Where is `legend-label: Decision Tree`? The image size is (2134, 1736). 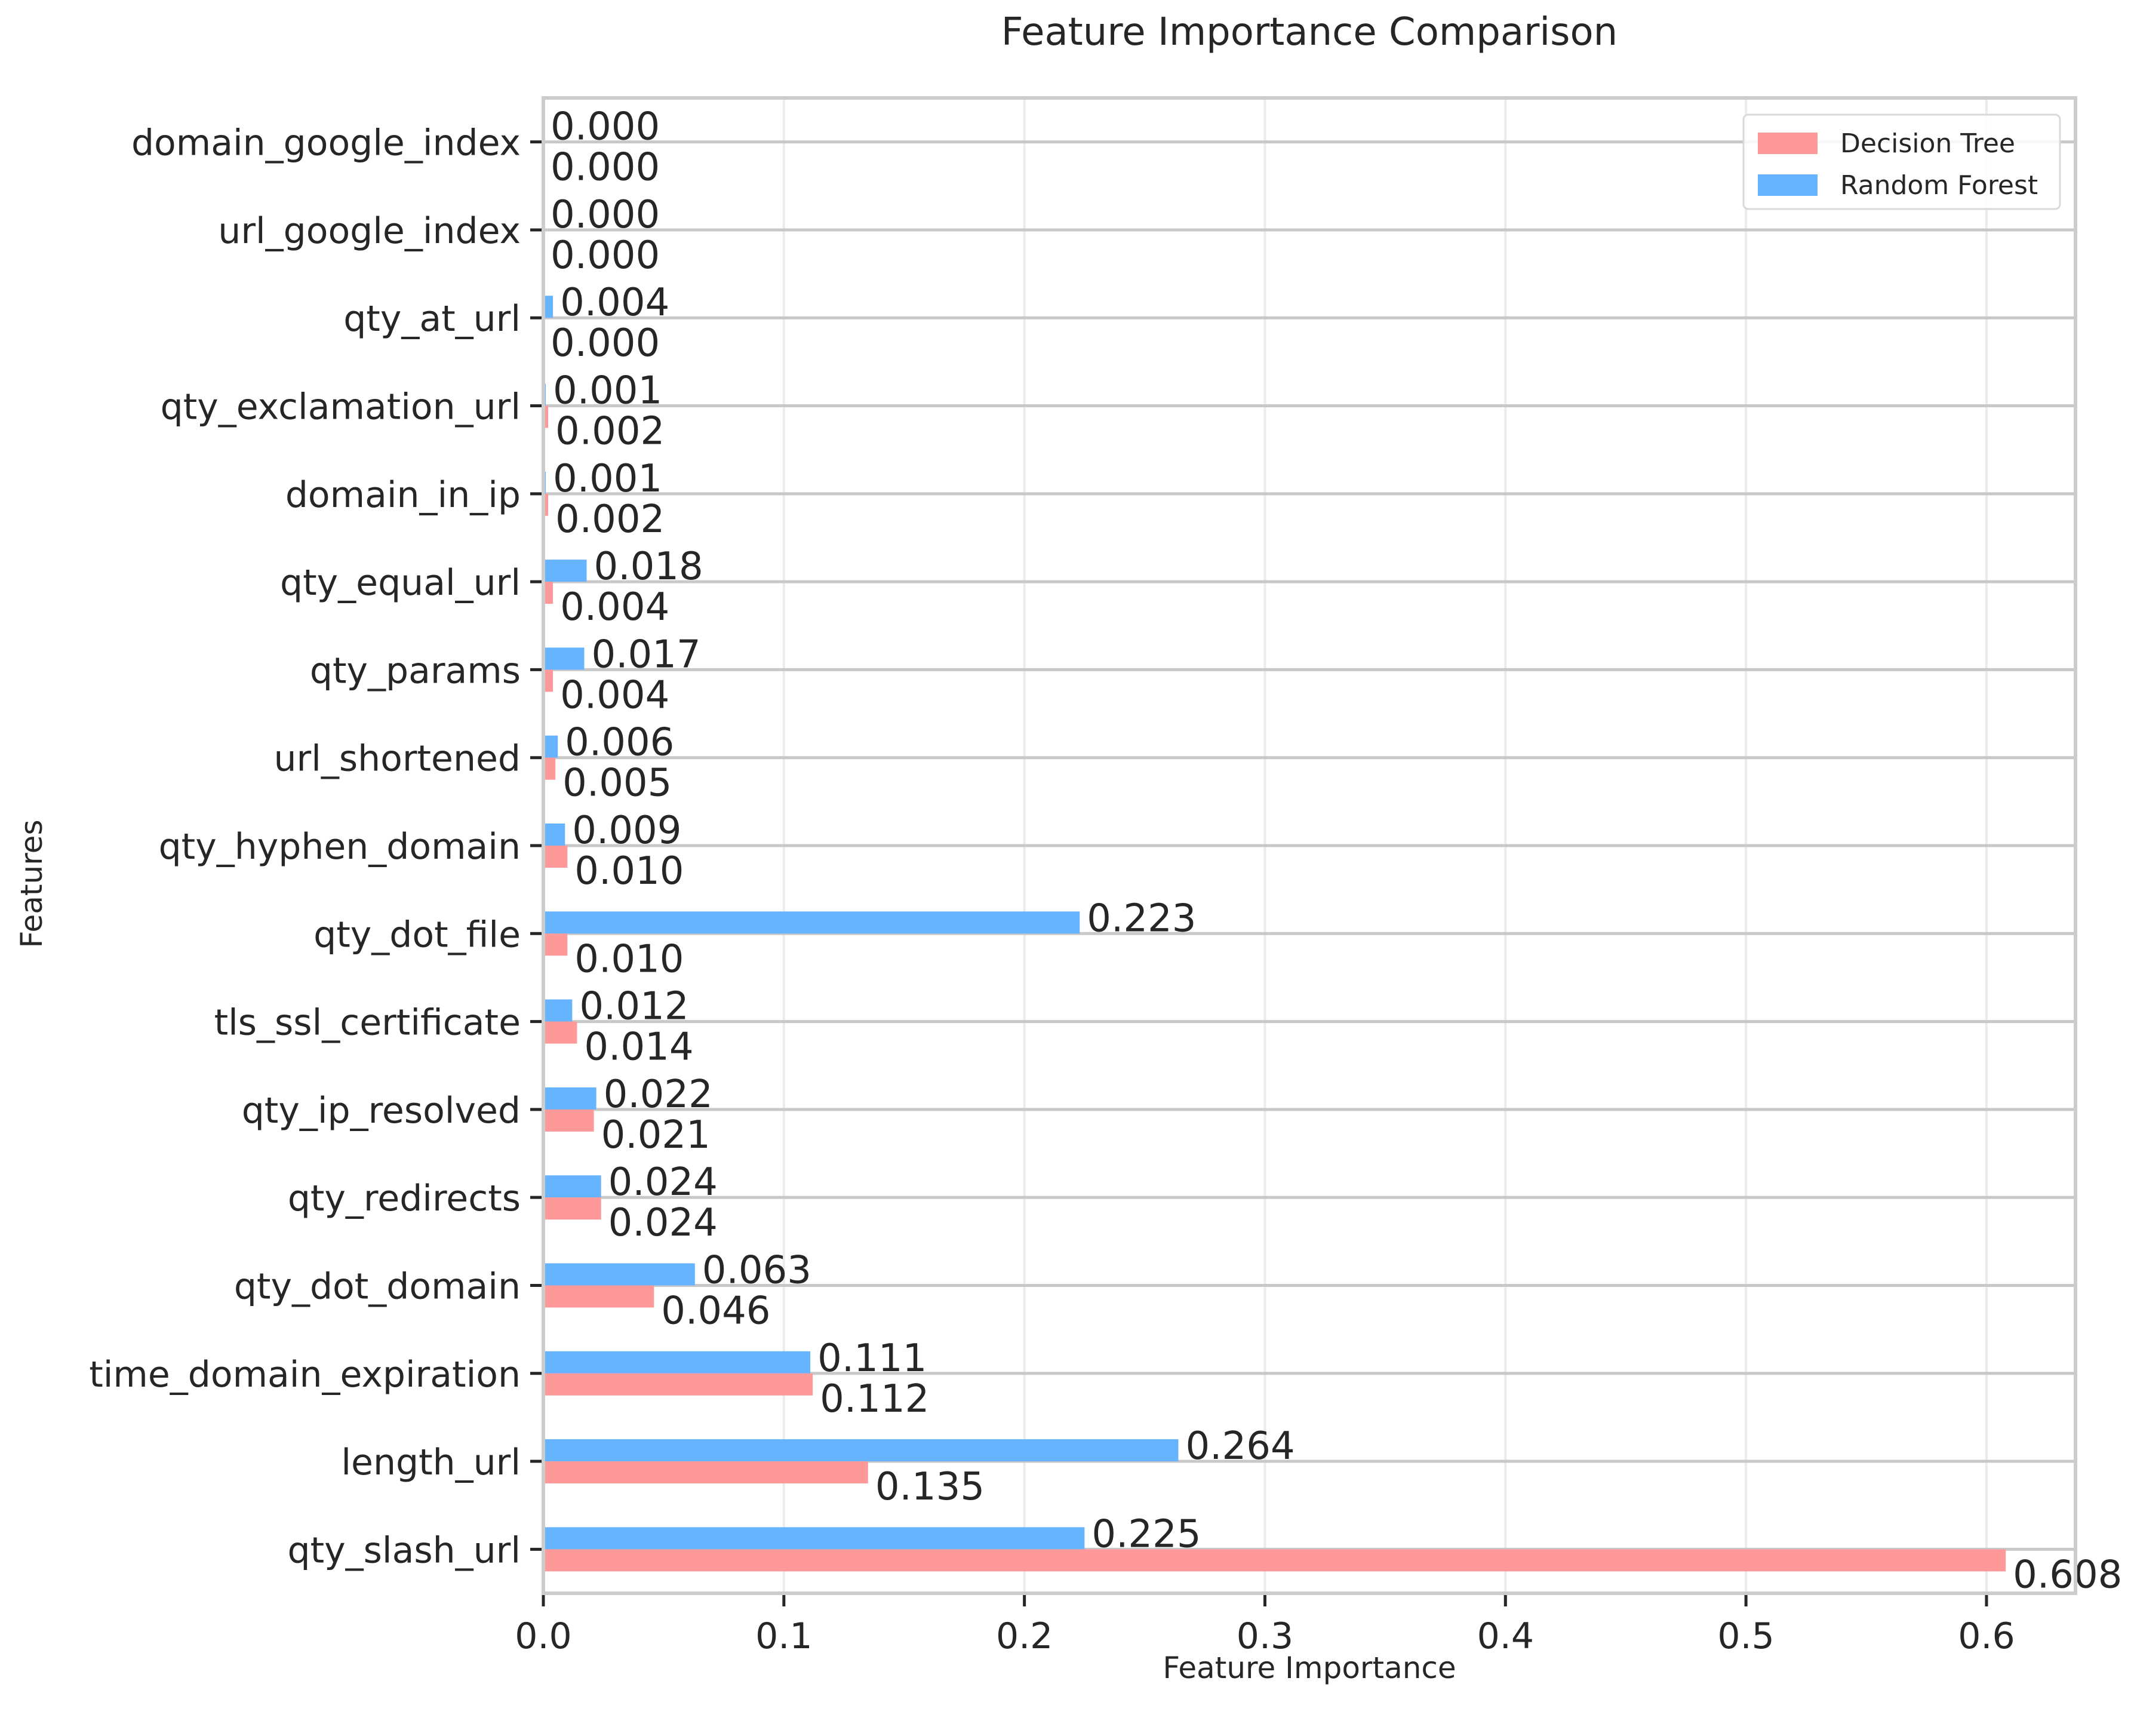
legend-label: Decision Tree is located at coordinates (1928, 143).